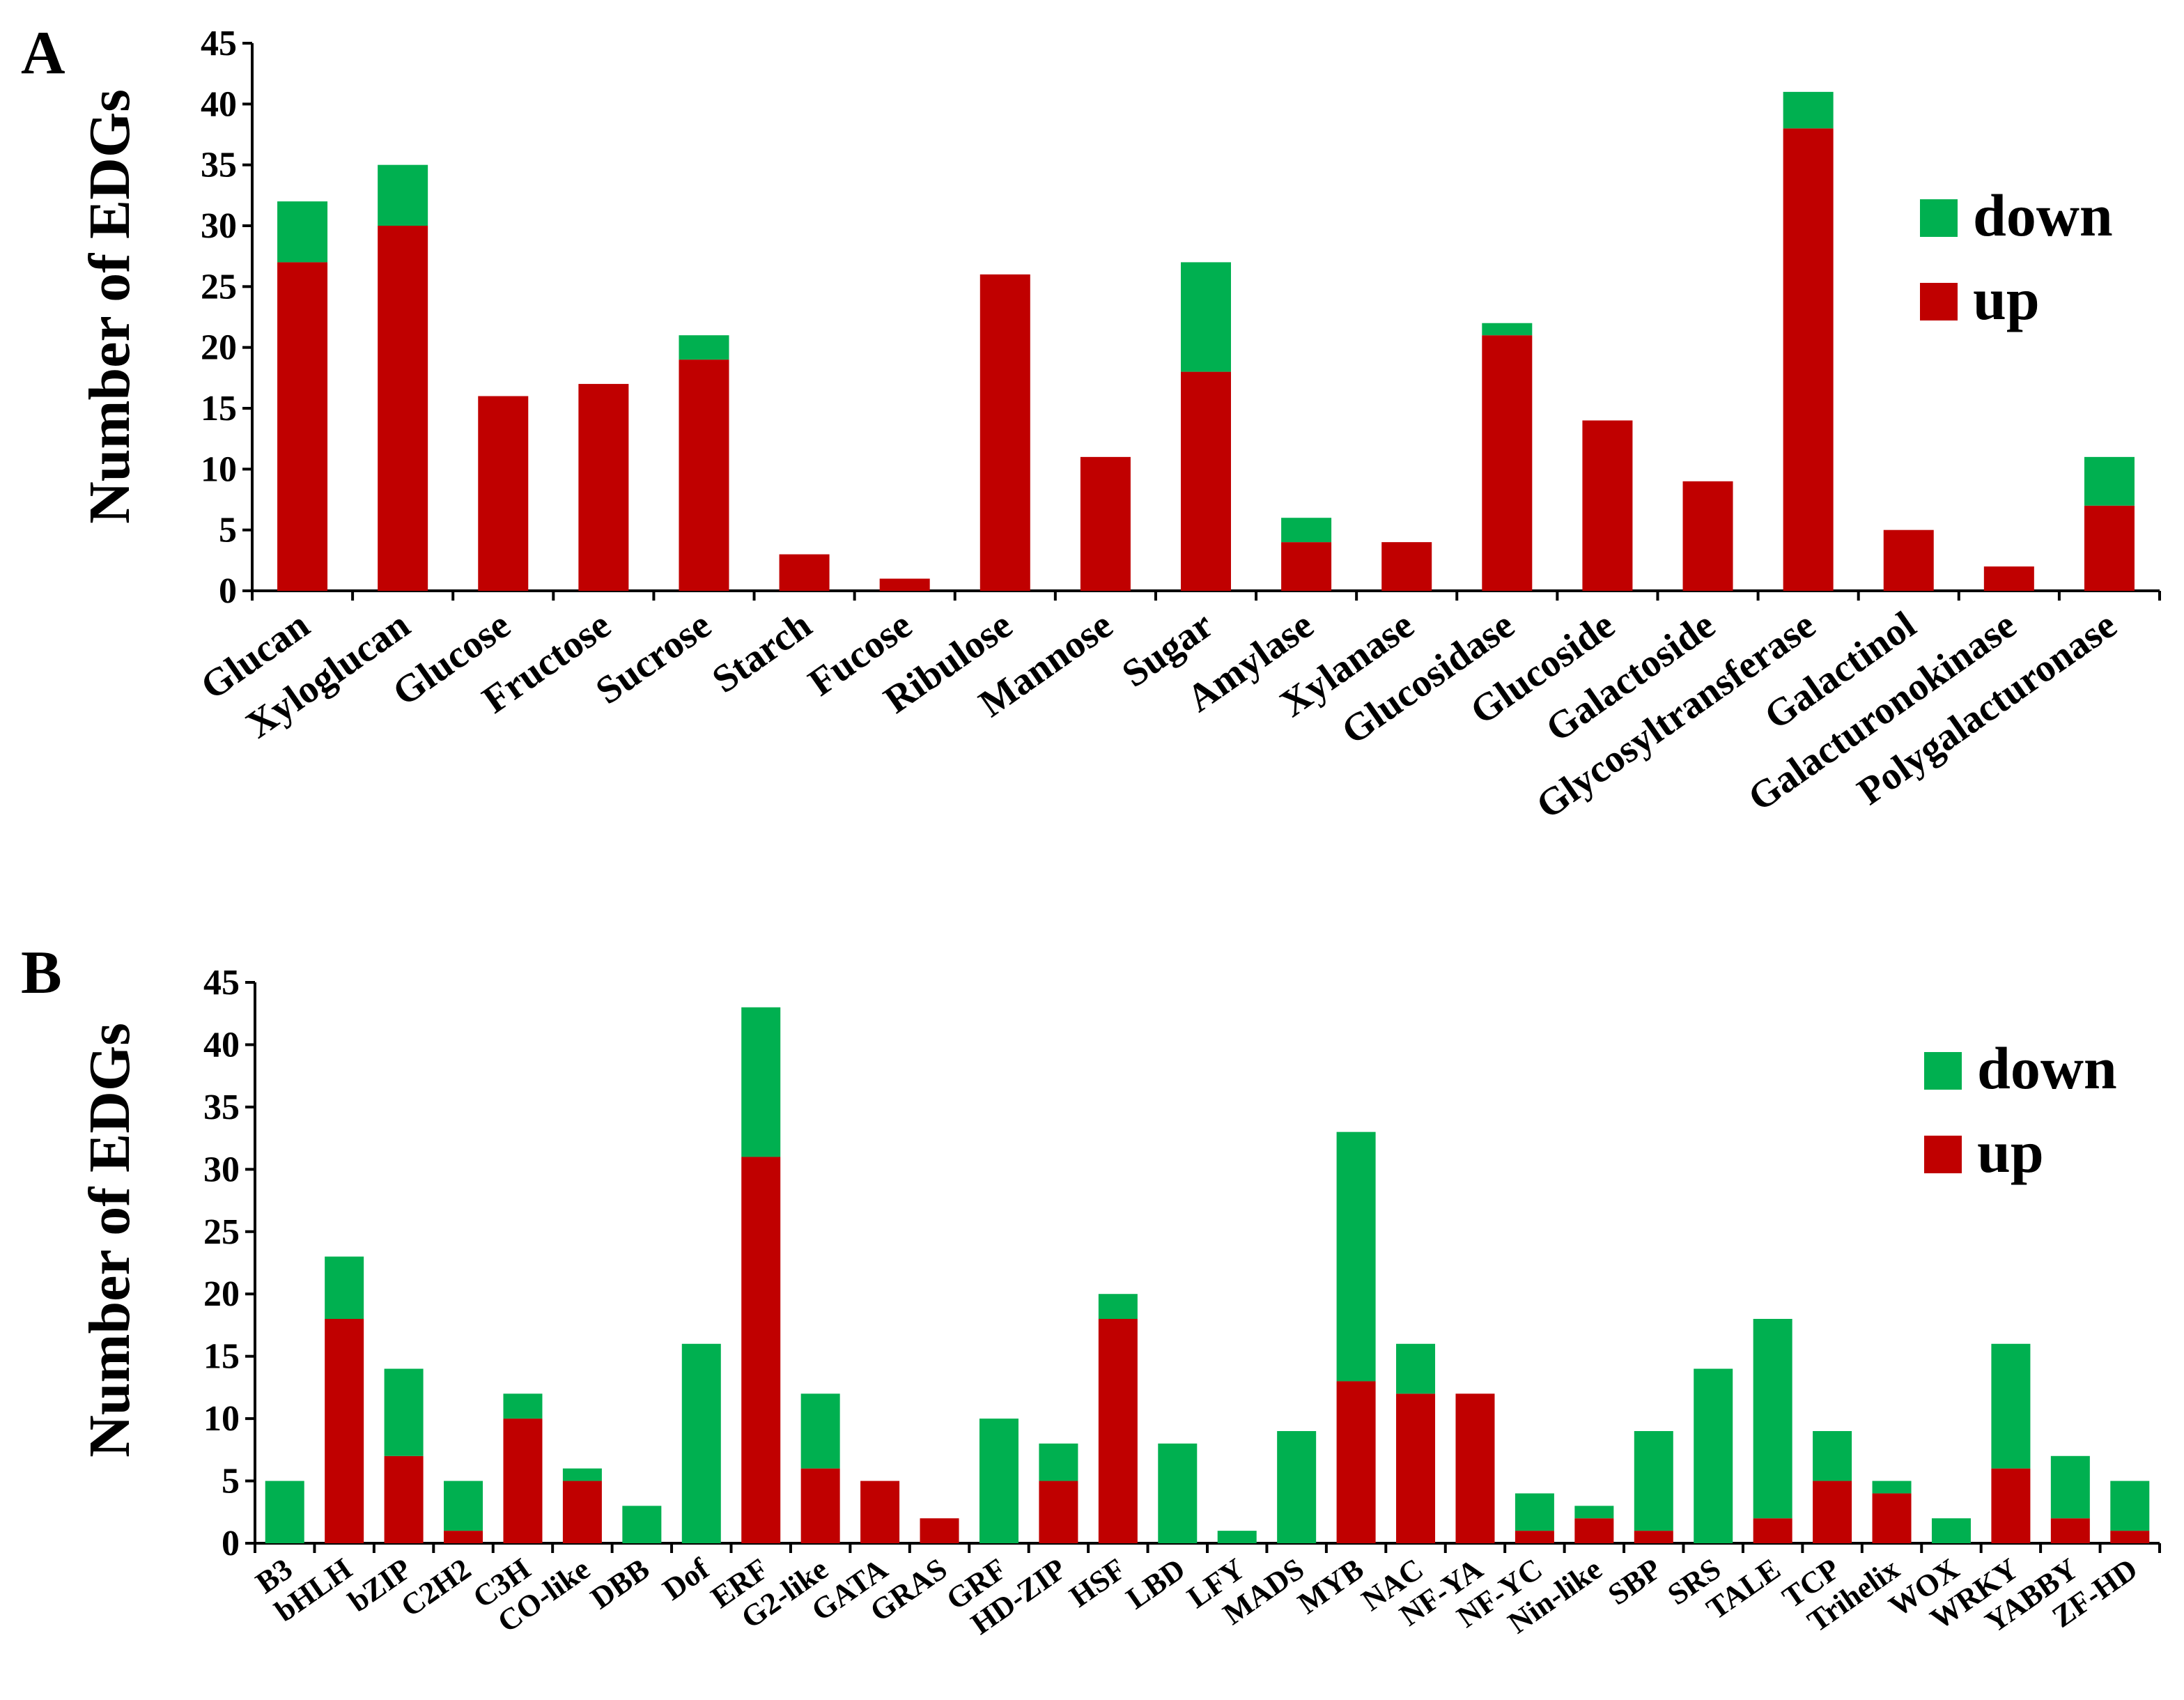 Image resolution: width=2184 pixels, height=1700 pixels. Describe the element at coordinates (302, 232) in the screenshot. I see `bar-down-Glucan` at that location.